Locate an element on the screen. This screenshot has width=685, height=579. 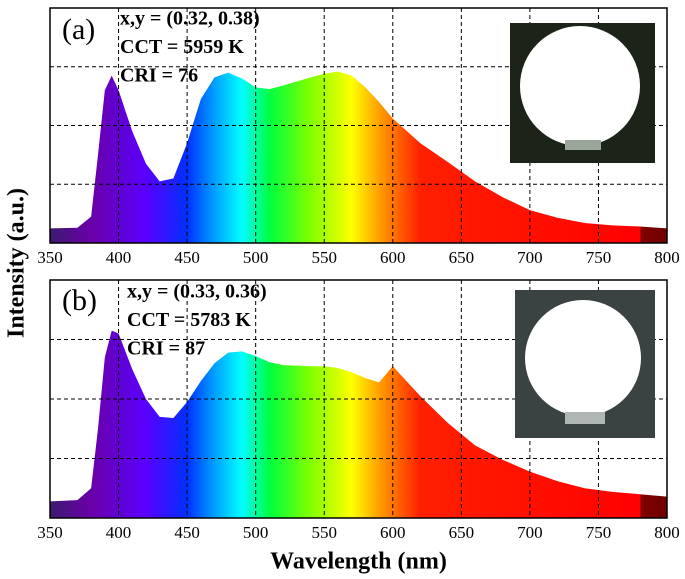
panel-label: (b) is located at coordinates (79, 300).